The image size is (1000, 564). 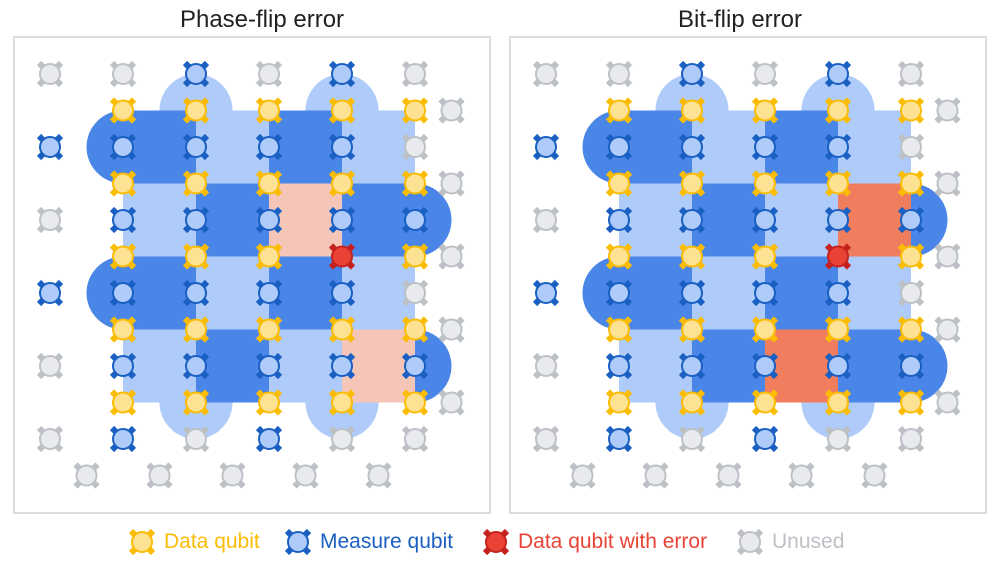 I want to click on phase-flip-title: Phase-flip error, so click(x=262, y=19).